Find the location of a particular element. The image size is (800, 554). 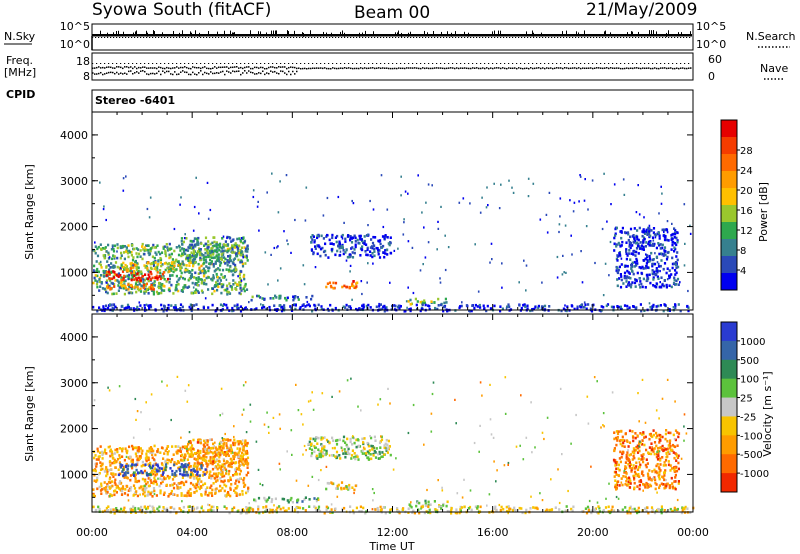

velocity-xlabel: Time UT is located at coordinates (391, 546).